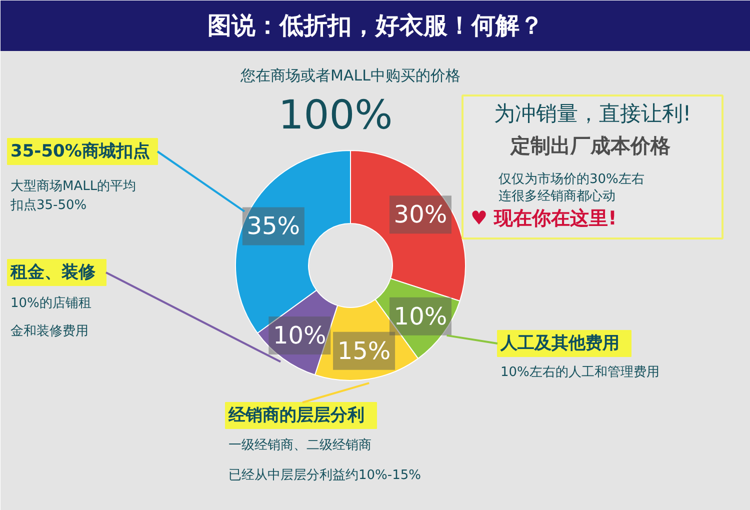 The height and width of the screenshot is (510, 750). What do you see at coordinates (364, 350) in the screenshot?
I see `data-label: 15%` at bounding box center [364, 350].